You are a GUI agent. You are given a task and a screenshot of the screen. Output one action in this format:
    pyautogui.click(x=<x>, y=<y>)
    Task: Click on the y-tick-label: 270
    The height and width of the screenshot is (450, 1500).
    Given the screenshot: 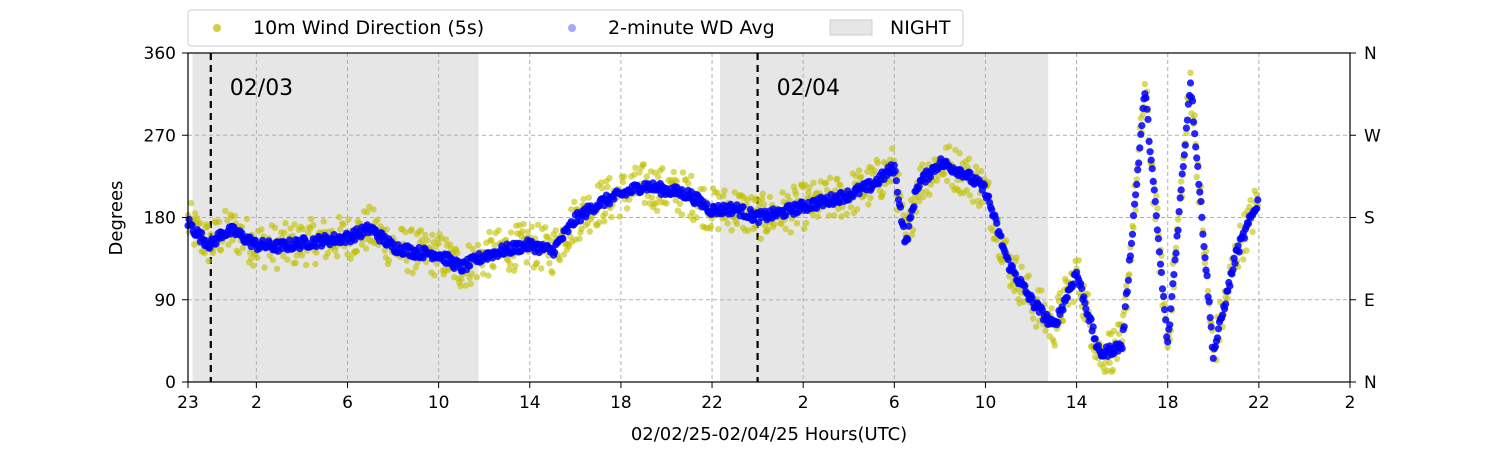 What is the action you would take?
    pyautogui.click(x=160, y=136)
    